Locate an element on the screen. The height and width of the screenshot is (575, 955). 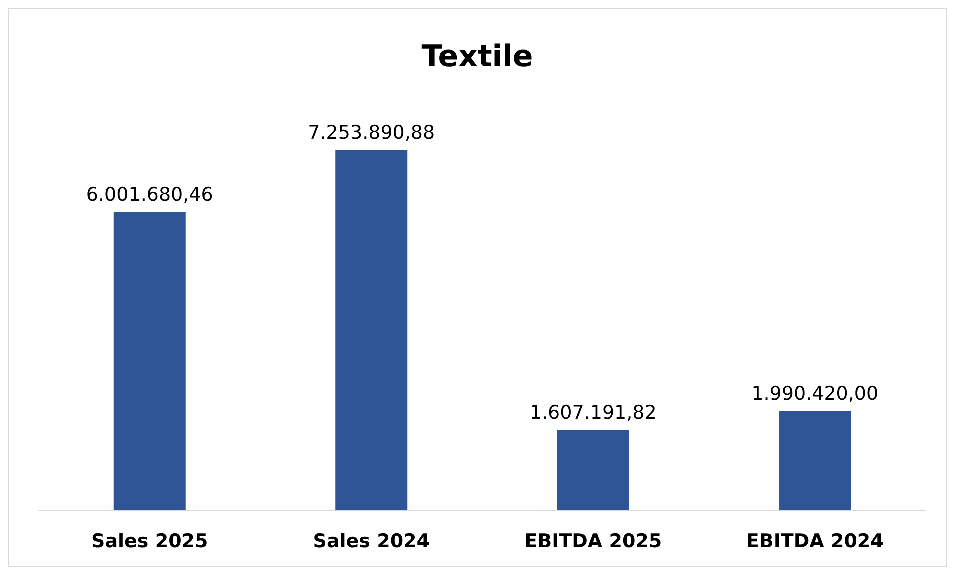
data-label: 1.990.420,00 is located at coordinates (815, 393).